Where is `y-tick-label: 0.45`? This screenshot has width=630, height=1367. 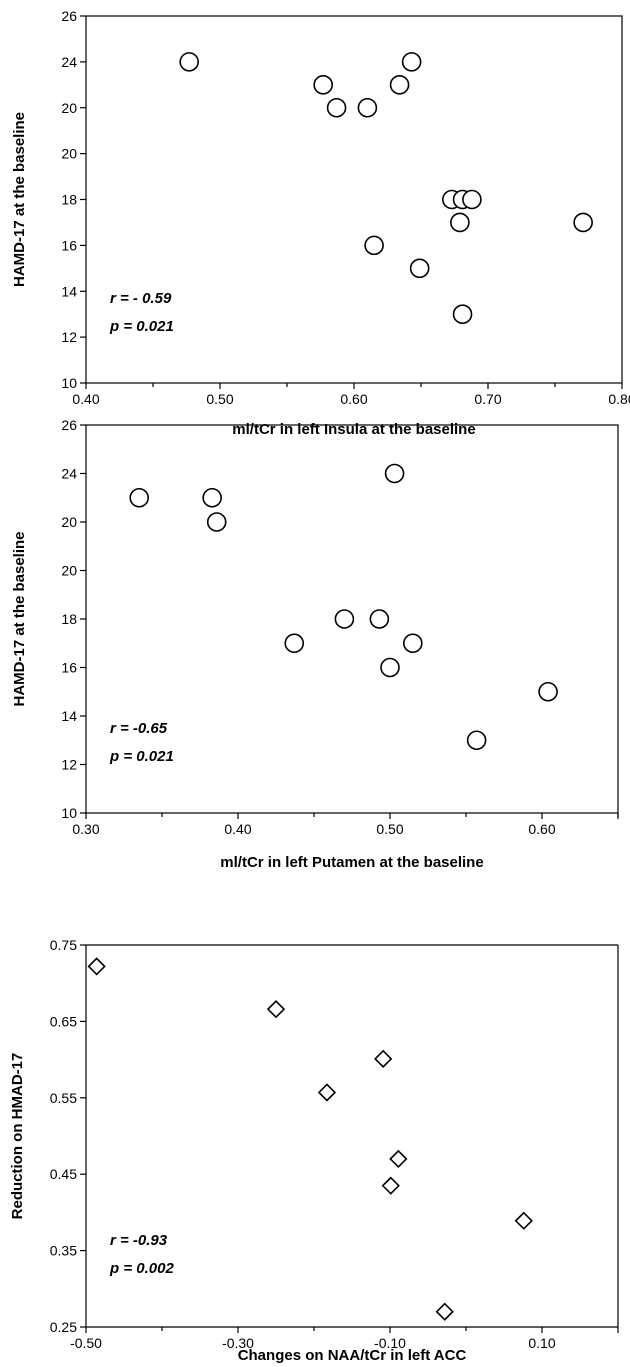
y-tick-label: 0.45 is located at coordinates (63, 1174).